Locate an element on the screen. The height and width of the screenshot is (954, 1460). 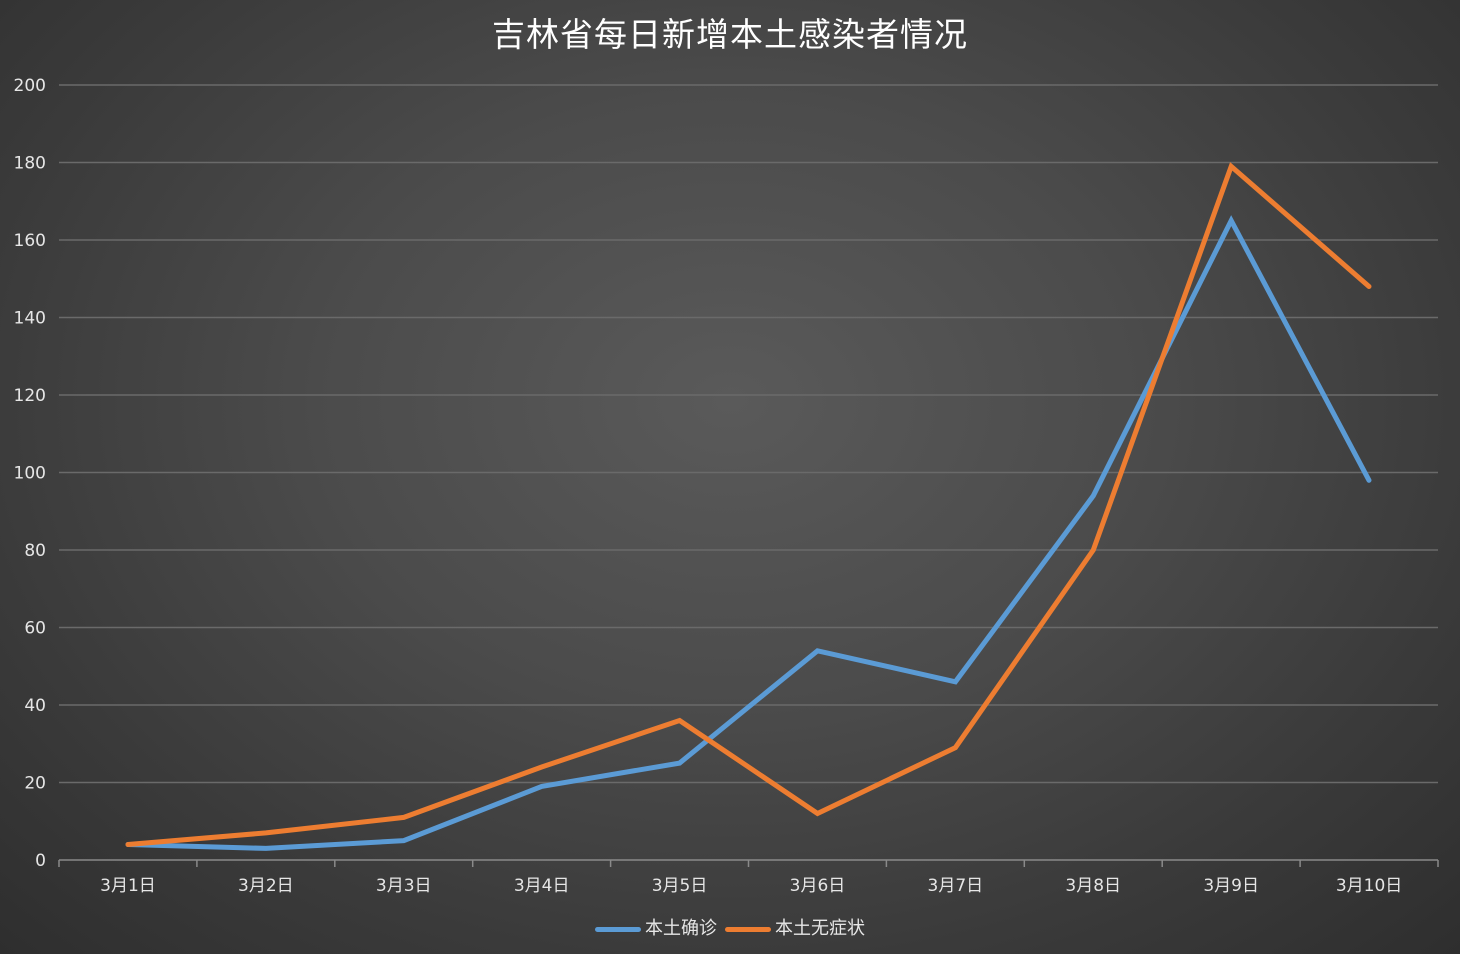
x-tick-label-7: 3月7日 is located at coordinates (956, 886).